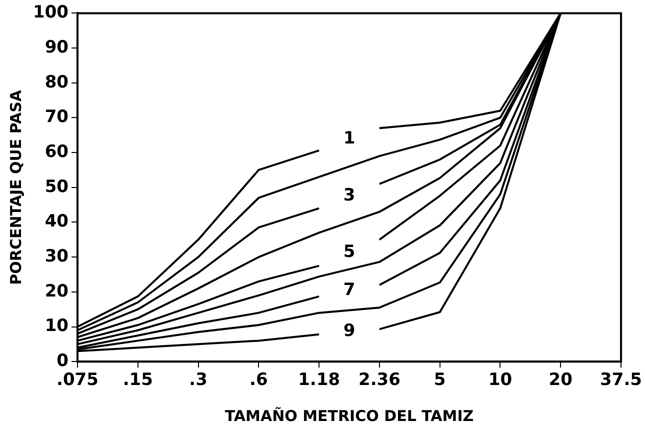 The image size is (645, 434). What do you see at coordinates (56, 256) in the screenshot?
I see `y-tick-label: 30` at bounding box center [56, 256].